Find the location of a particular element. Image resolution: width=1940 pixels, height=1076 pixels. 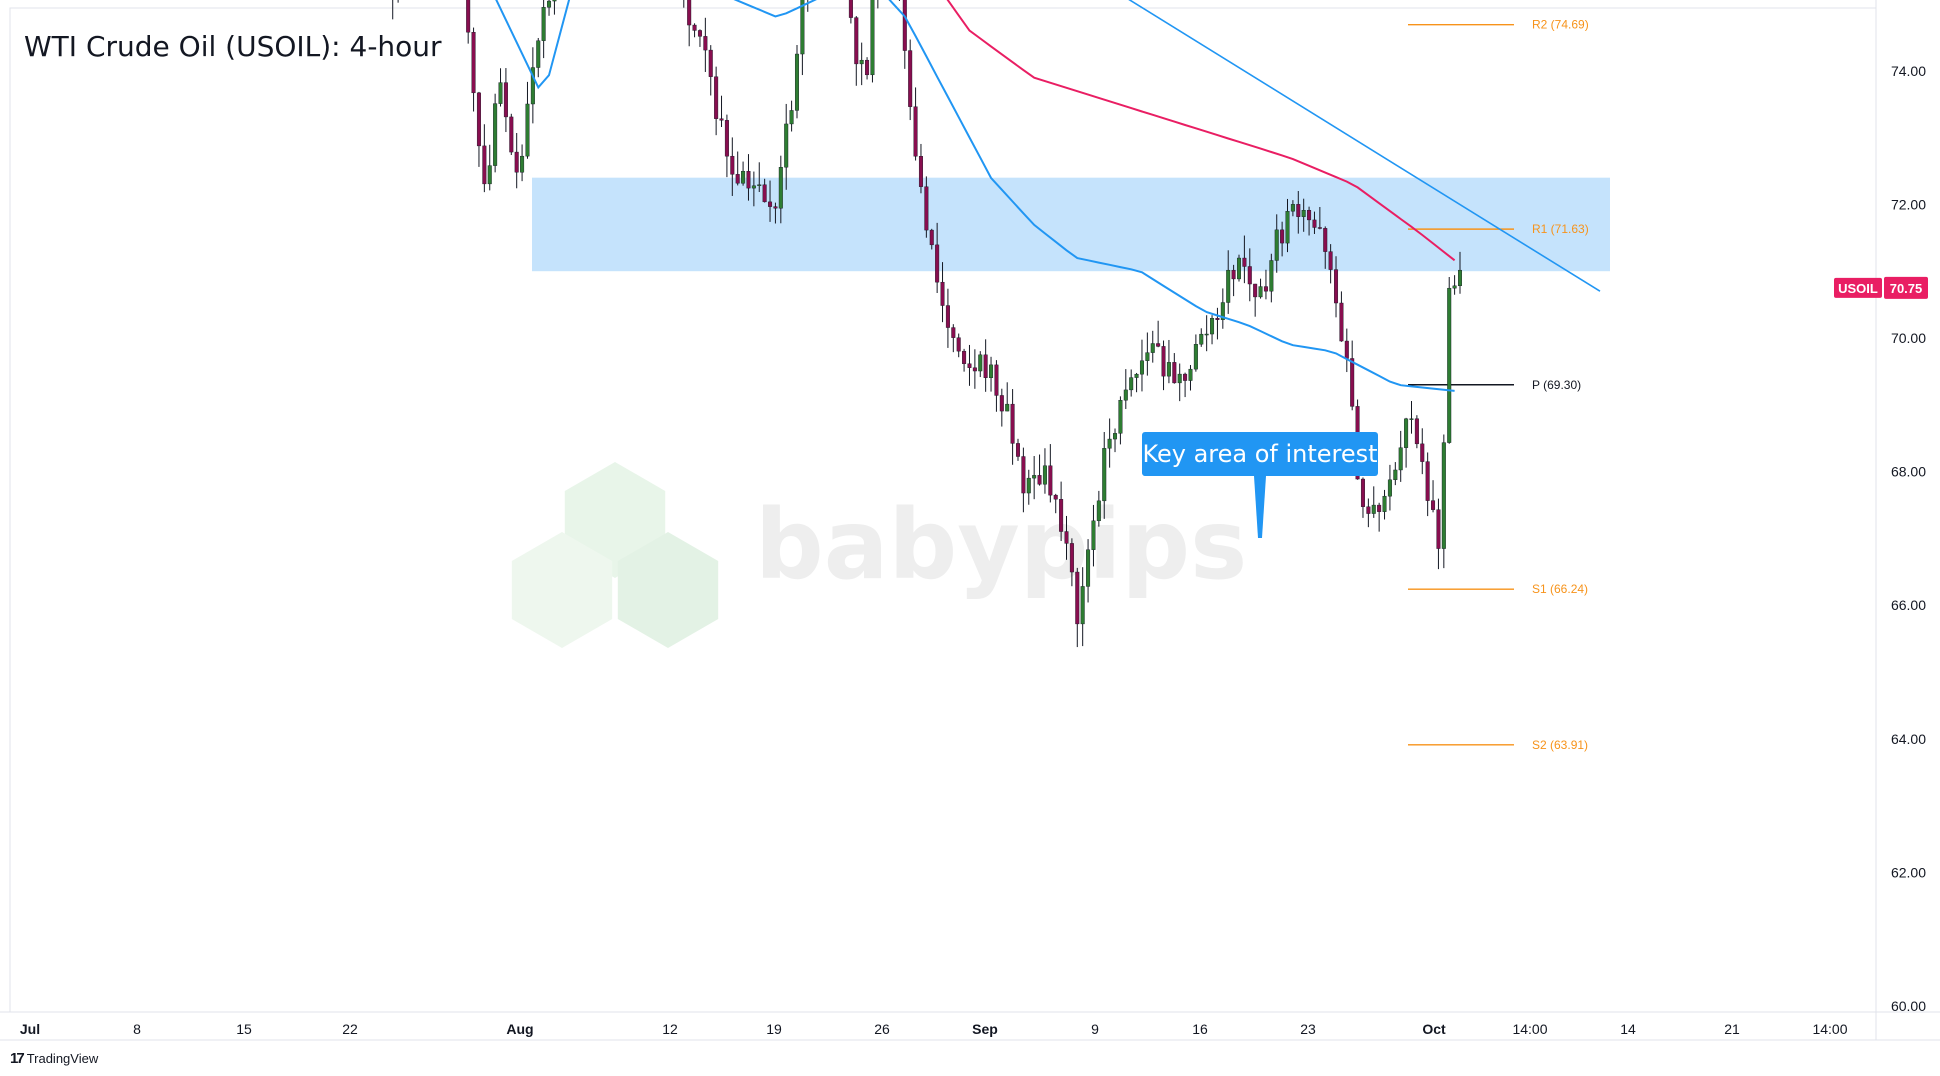

x-tick-label: Sep is located at coordinates (985, 1029).